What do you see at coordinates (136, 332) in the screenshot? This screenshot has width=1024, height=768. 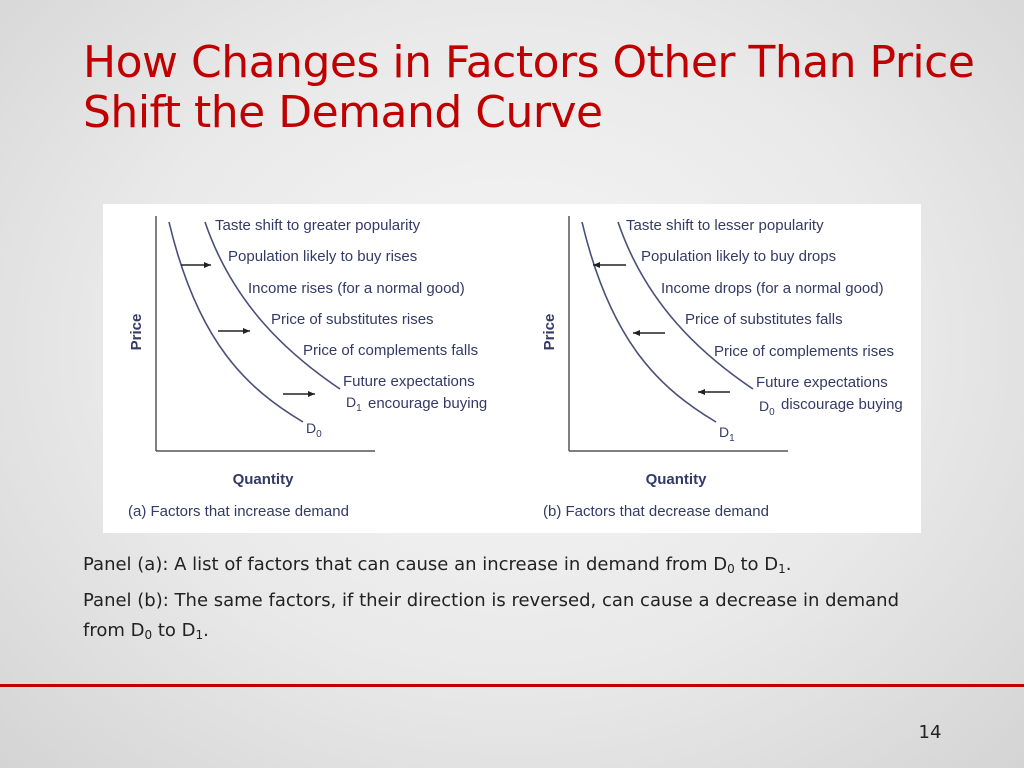 I see `panel-a-y-axis-label: Price` at bounding box center [136, 332].